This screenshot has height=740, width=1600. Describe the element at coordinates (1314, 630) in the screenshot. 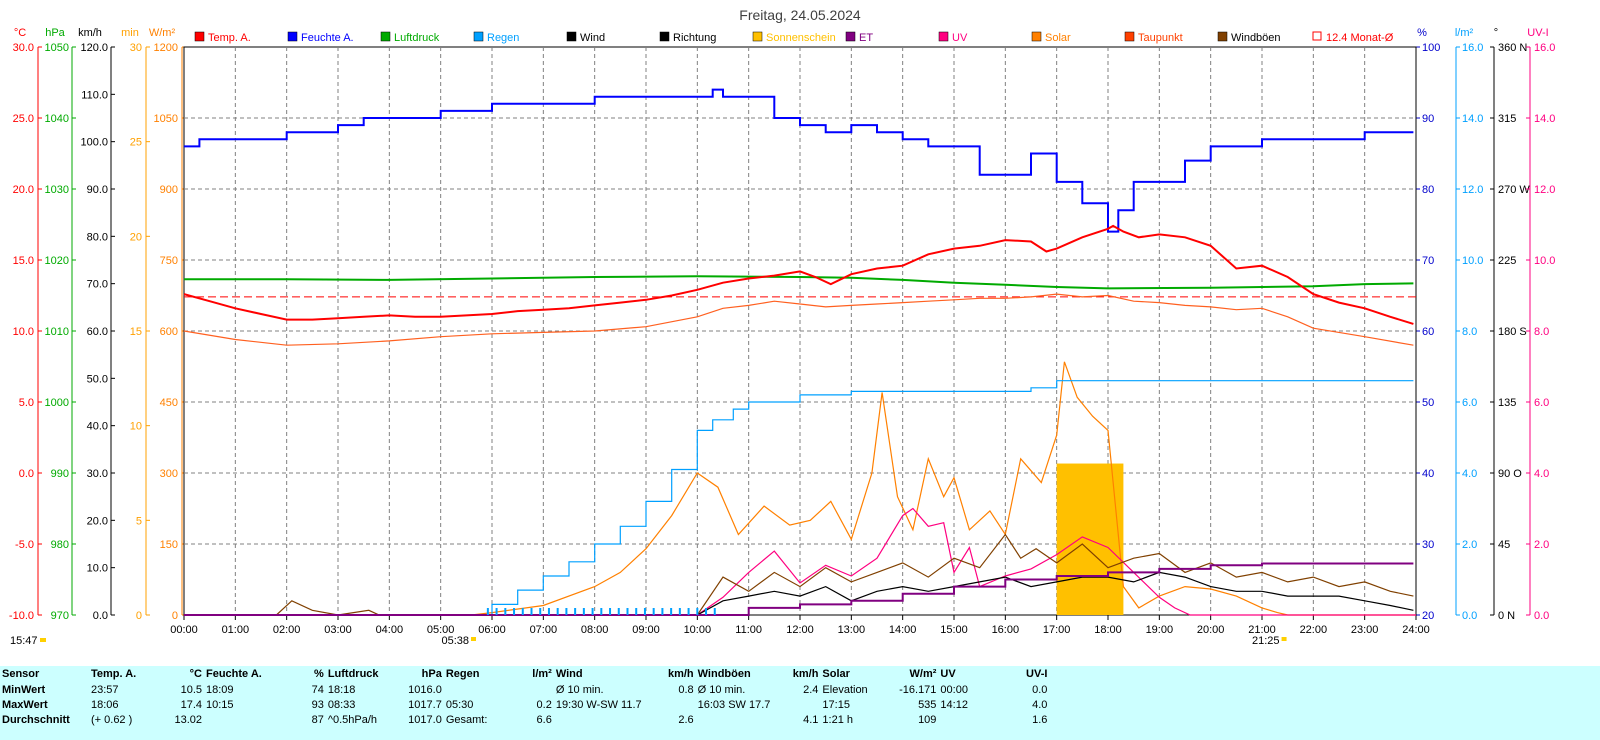

I see `x-tick-label: 22:00` at that location.